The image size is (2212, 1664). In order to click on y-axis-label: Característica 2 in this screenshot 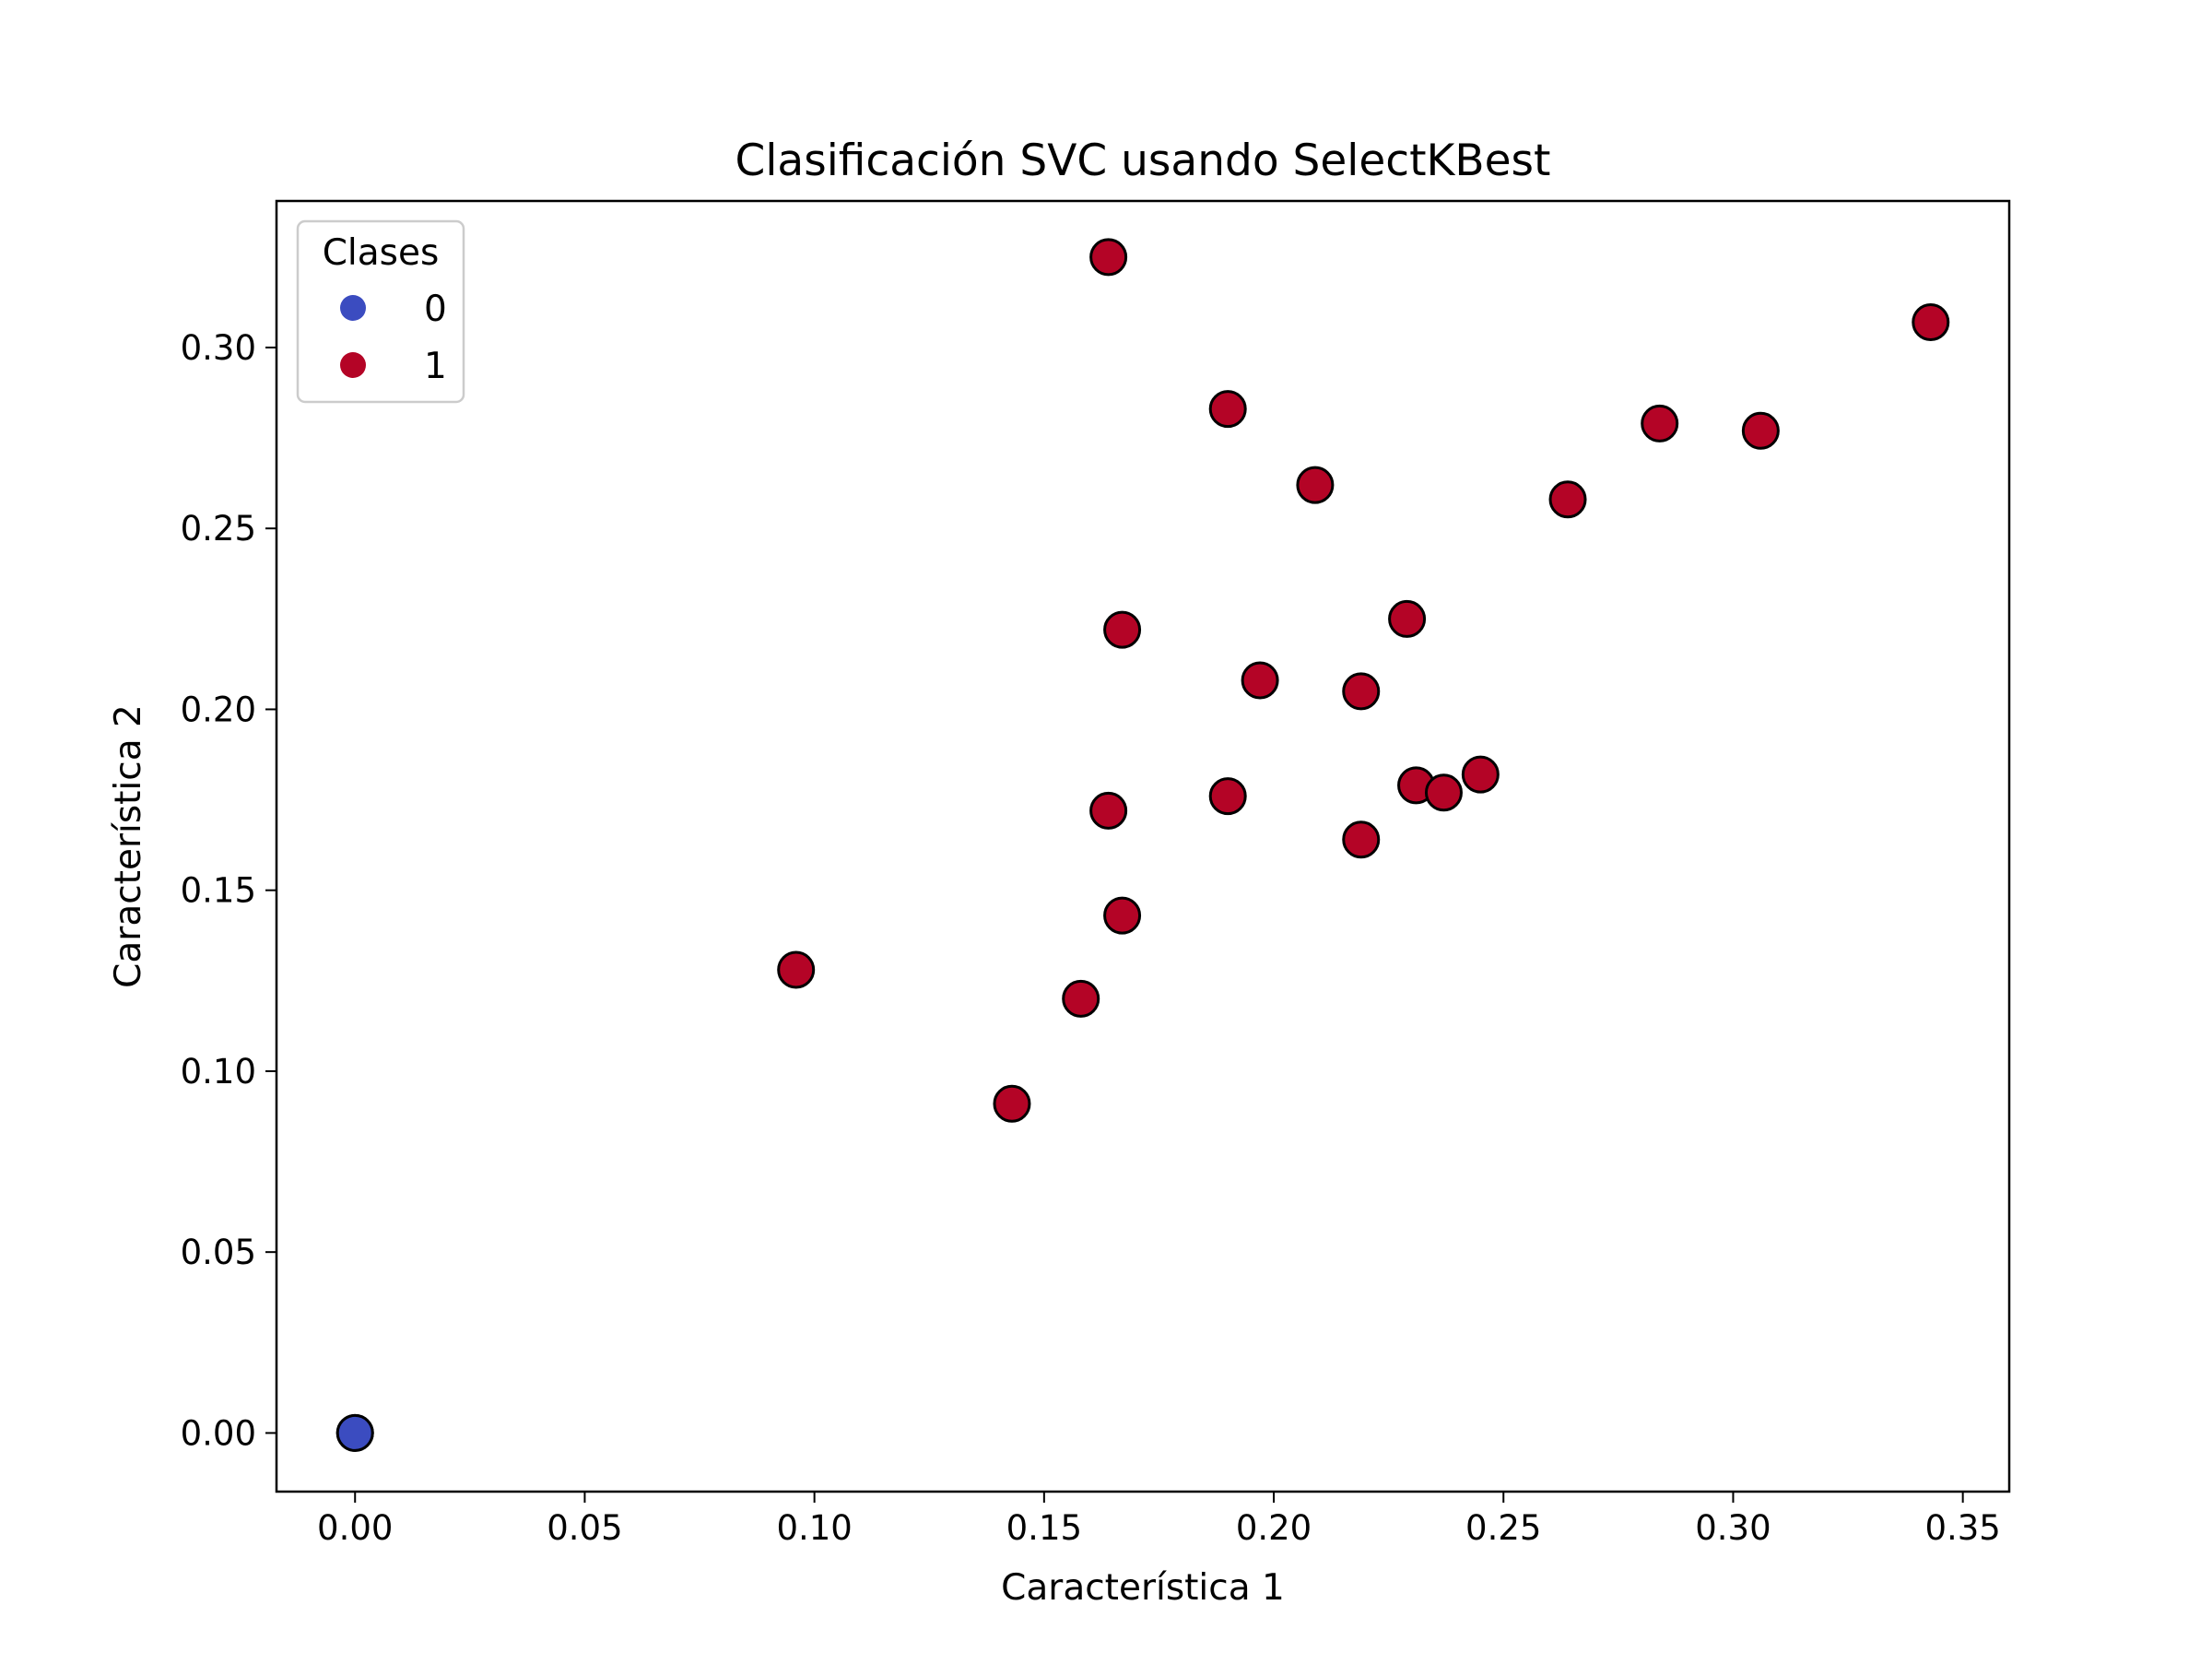, I will do `click(128, 846)`.